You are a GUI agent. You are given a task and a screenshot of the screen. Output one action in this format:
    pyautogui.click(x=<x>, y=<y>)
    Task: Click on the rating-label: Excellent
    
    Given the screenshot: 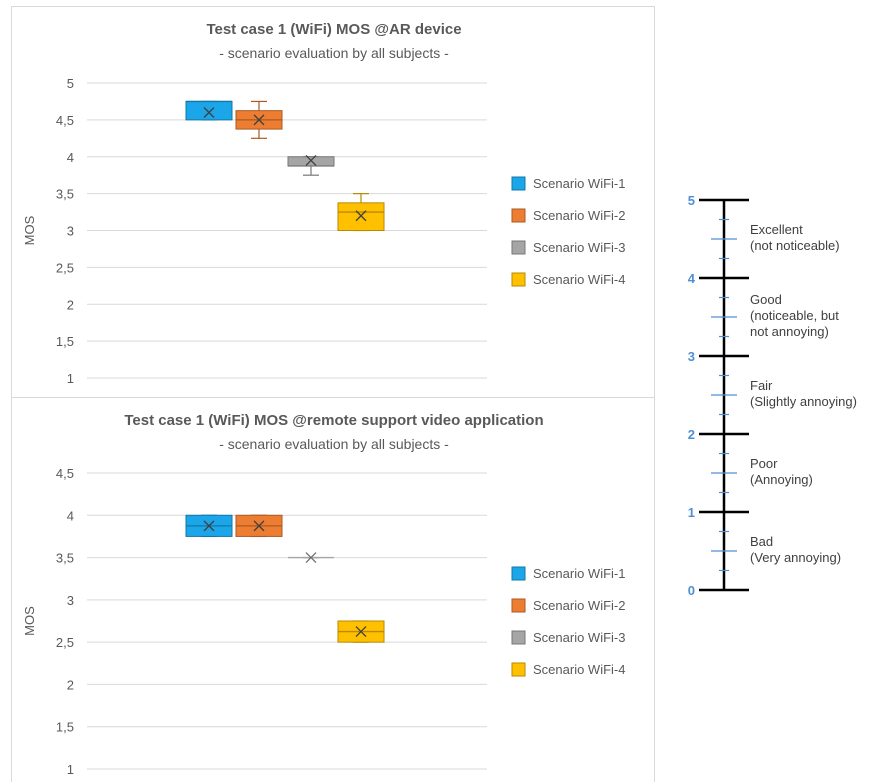 What is the action you would take?
    pyautogui.click(x=776, y=229)
    